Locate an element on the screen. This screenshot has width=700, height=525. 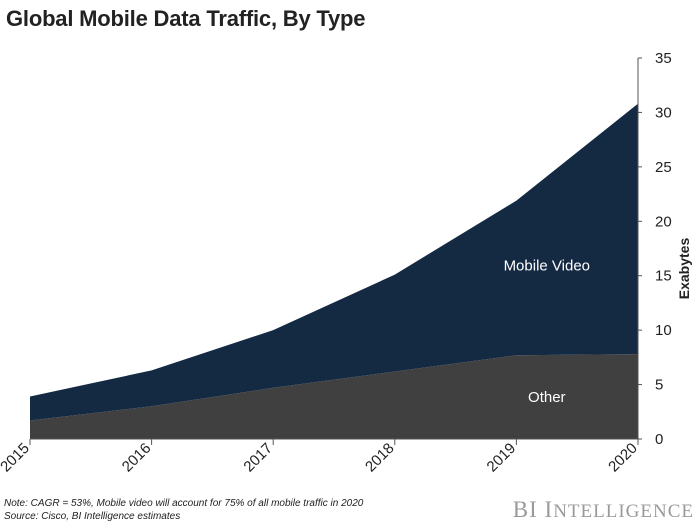
y-axis-title: Exabytes is located at coordinates (684, 269).